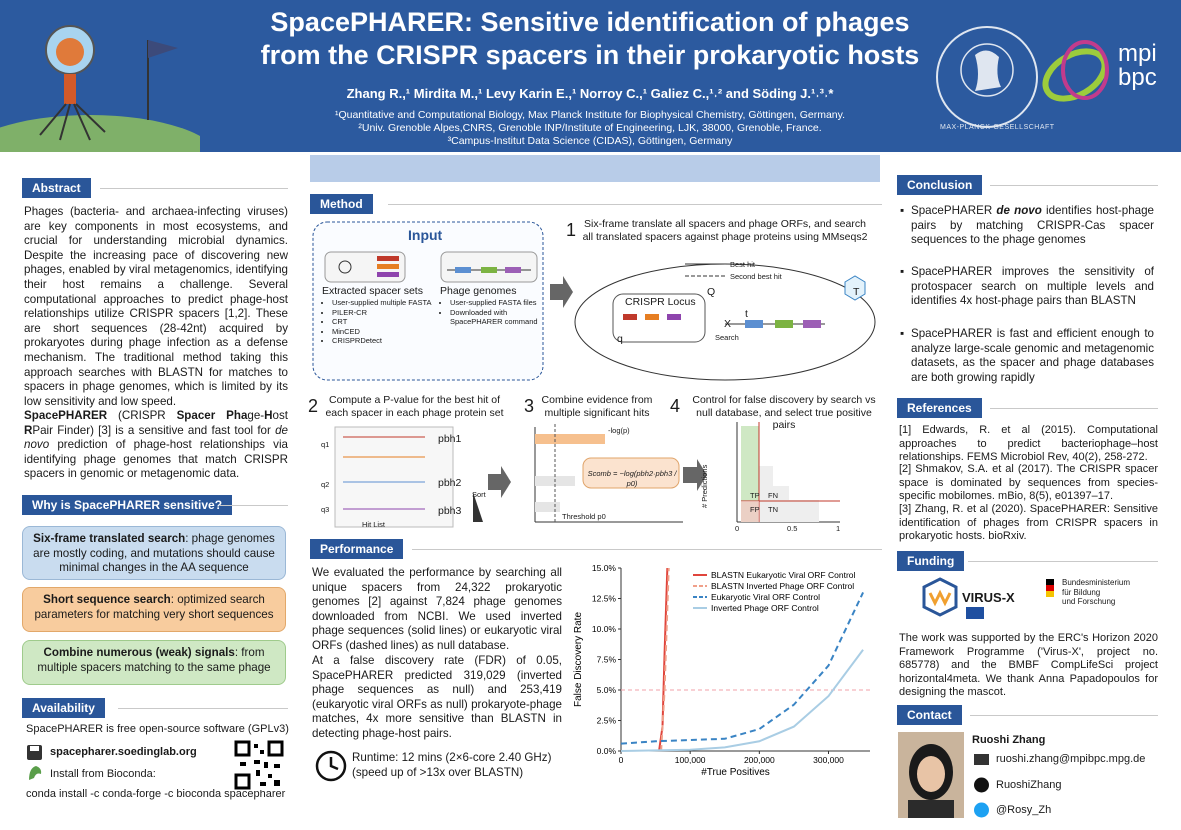 The height and width of the screenshot is (830, 1181). What do you see at coordinates (381, 341) in the screenshot?
I see `list-item: CRISPRDetect` at bounding box center [381, 341].